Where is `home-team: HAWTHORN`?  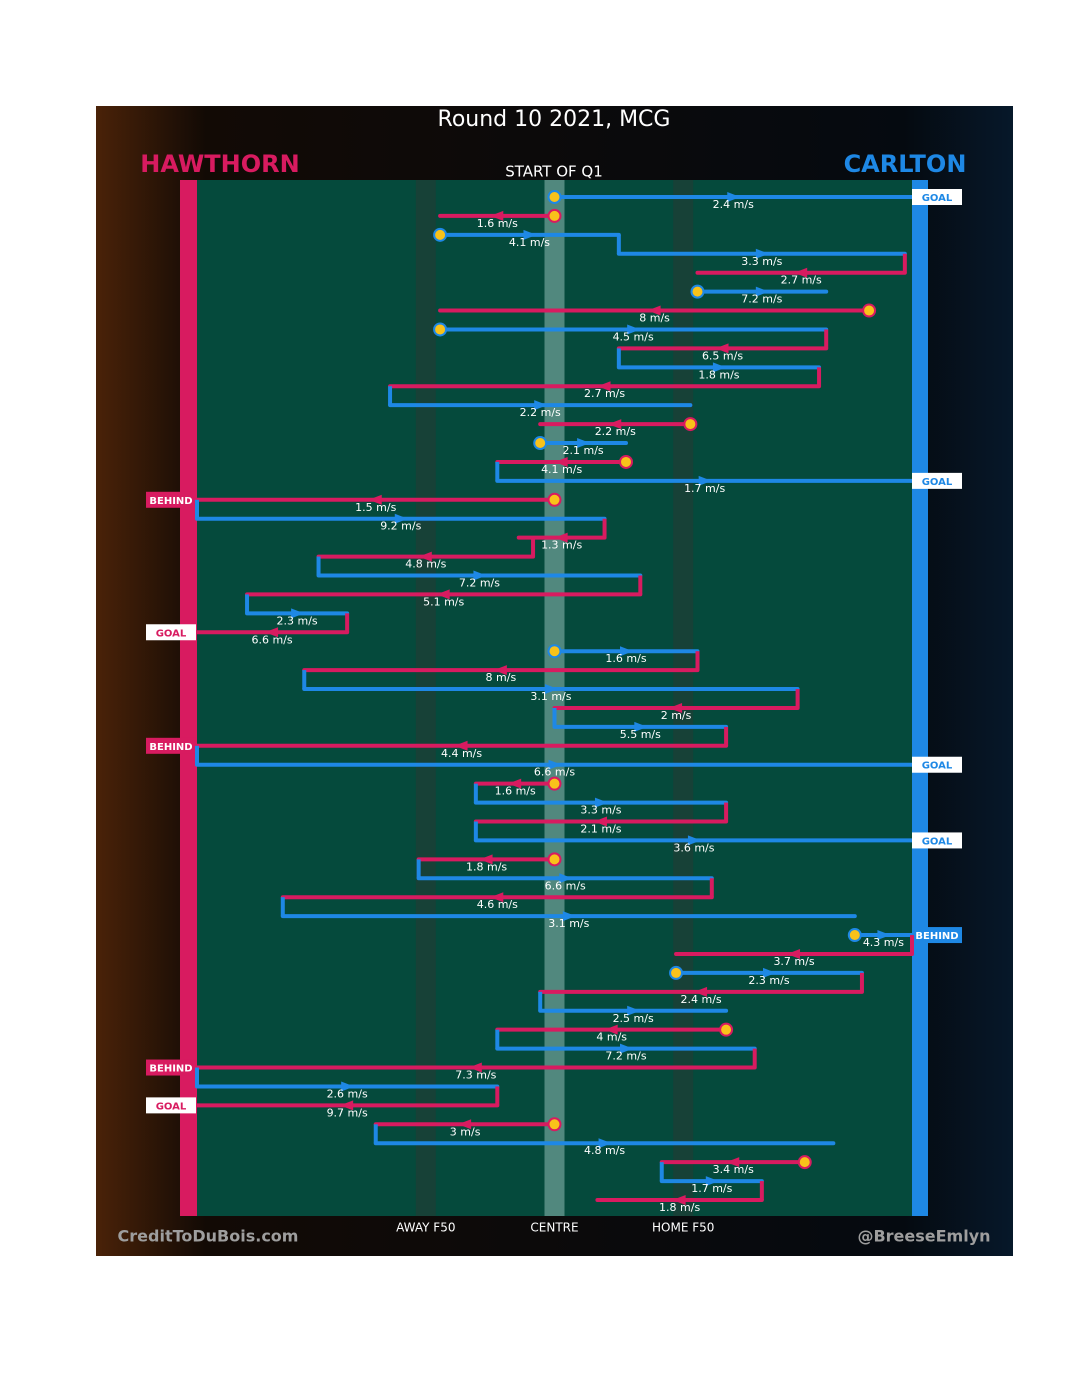
home-team: HAWTHORN is located at coordinates (219, 164).